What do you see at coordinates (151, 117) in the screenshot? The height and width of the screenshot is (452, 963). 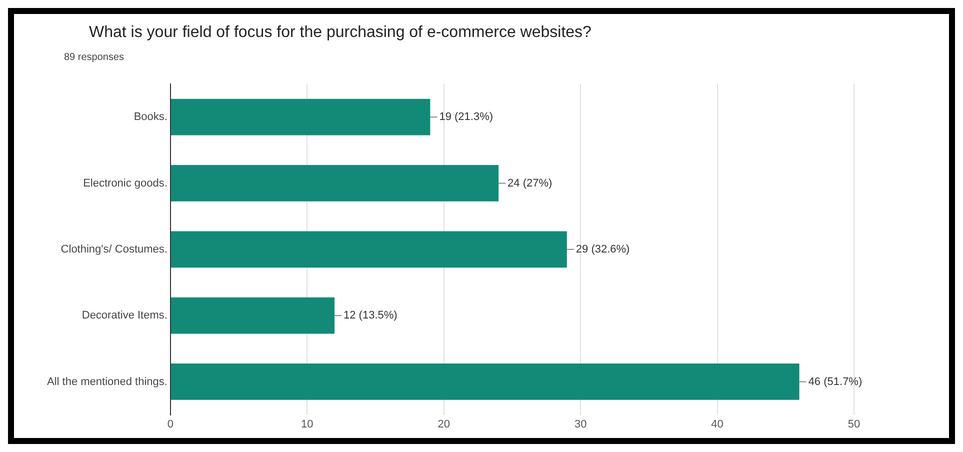 I see `y-tick-label: Books.` at bounding box center [151, 117].